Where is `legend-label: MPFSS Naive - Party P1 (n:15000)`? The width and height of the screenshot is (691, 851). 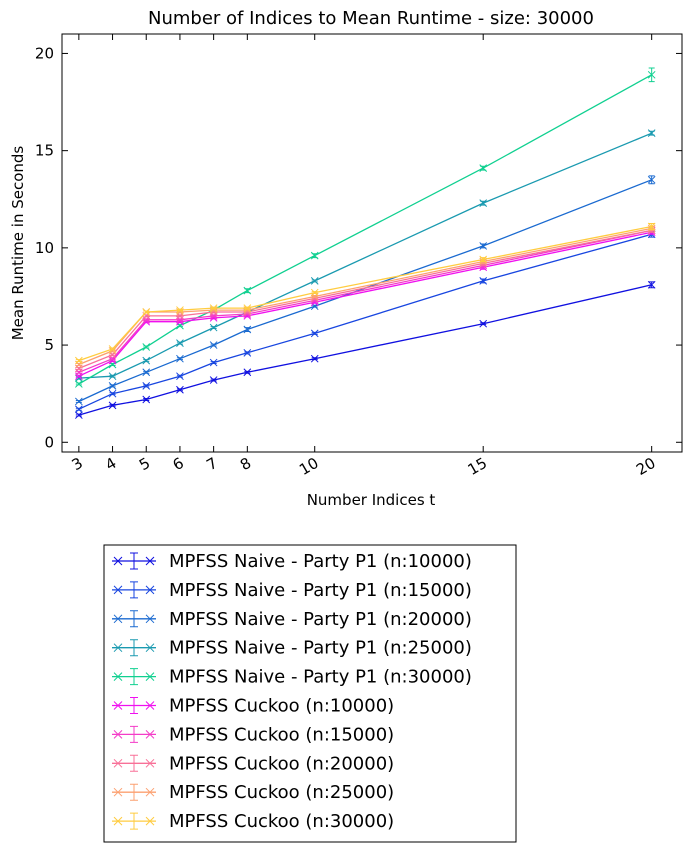 legend-label: MPFSS Naive - Party P1 (n:15000) is located at coordinates (320, 590).